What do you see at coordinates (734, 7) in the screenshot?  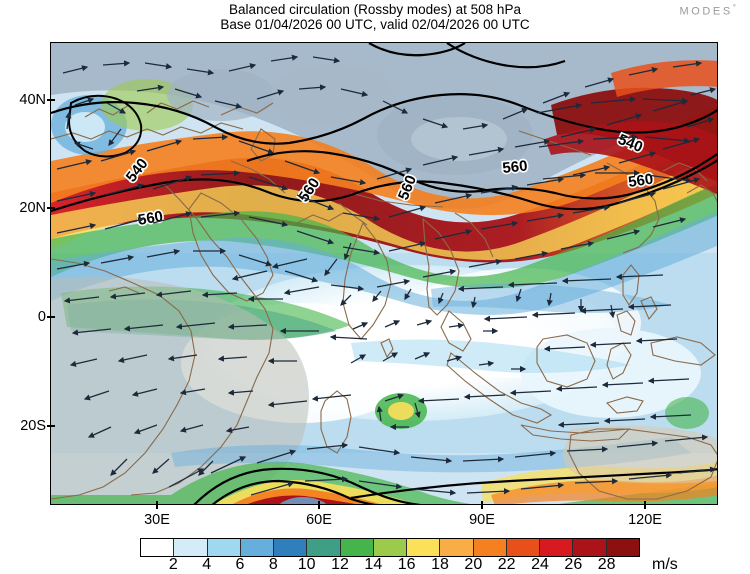 I see `brand-sup: °` at bounding box center [734, 7].